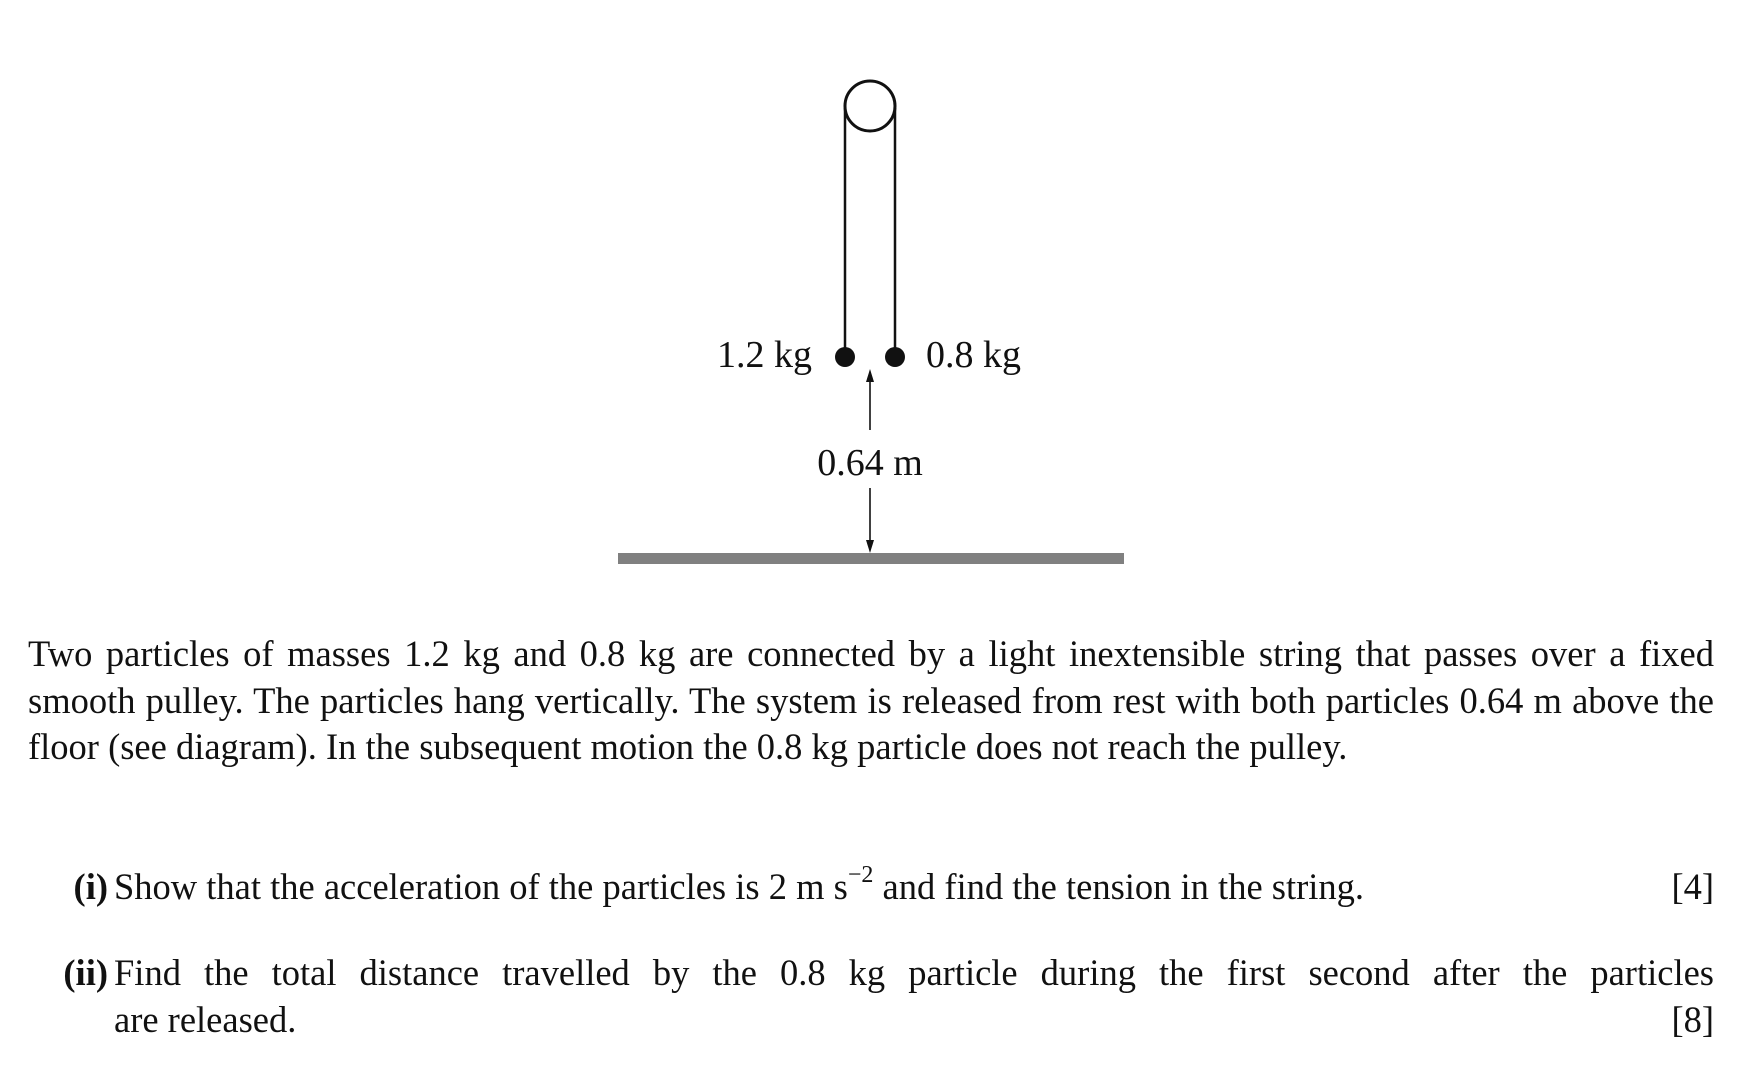  Describe the element at coordinates (870, 546) in the screenshot. I see `arrowhead-down` at that location.